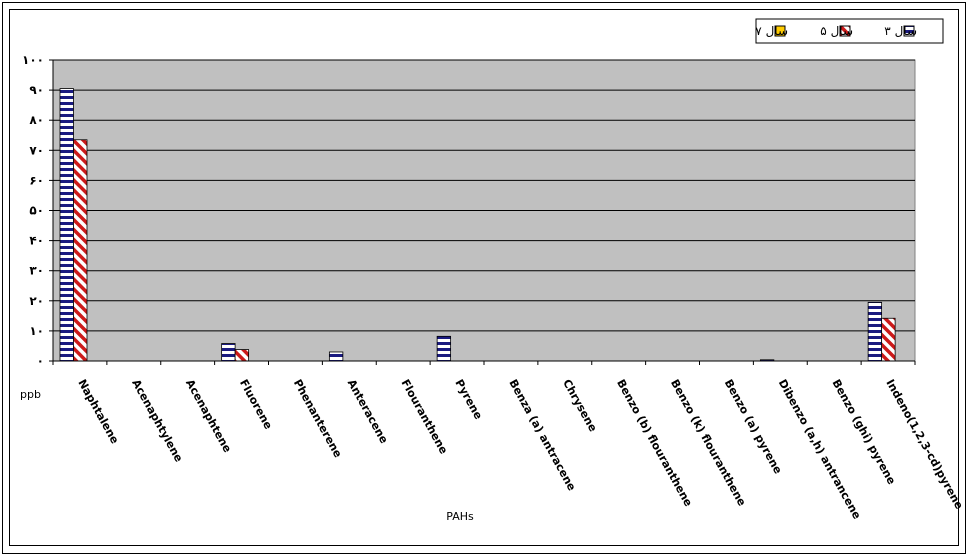 The height and width of the screenshot is (559, 970). What do you see at coordinates (36, 180) in the screenshot?
I see `y-tick-label: ۶۰` at bounding box center [36, 180].